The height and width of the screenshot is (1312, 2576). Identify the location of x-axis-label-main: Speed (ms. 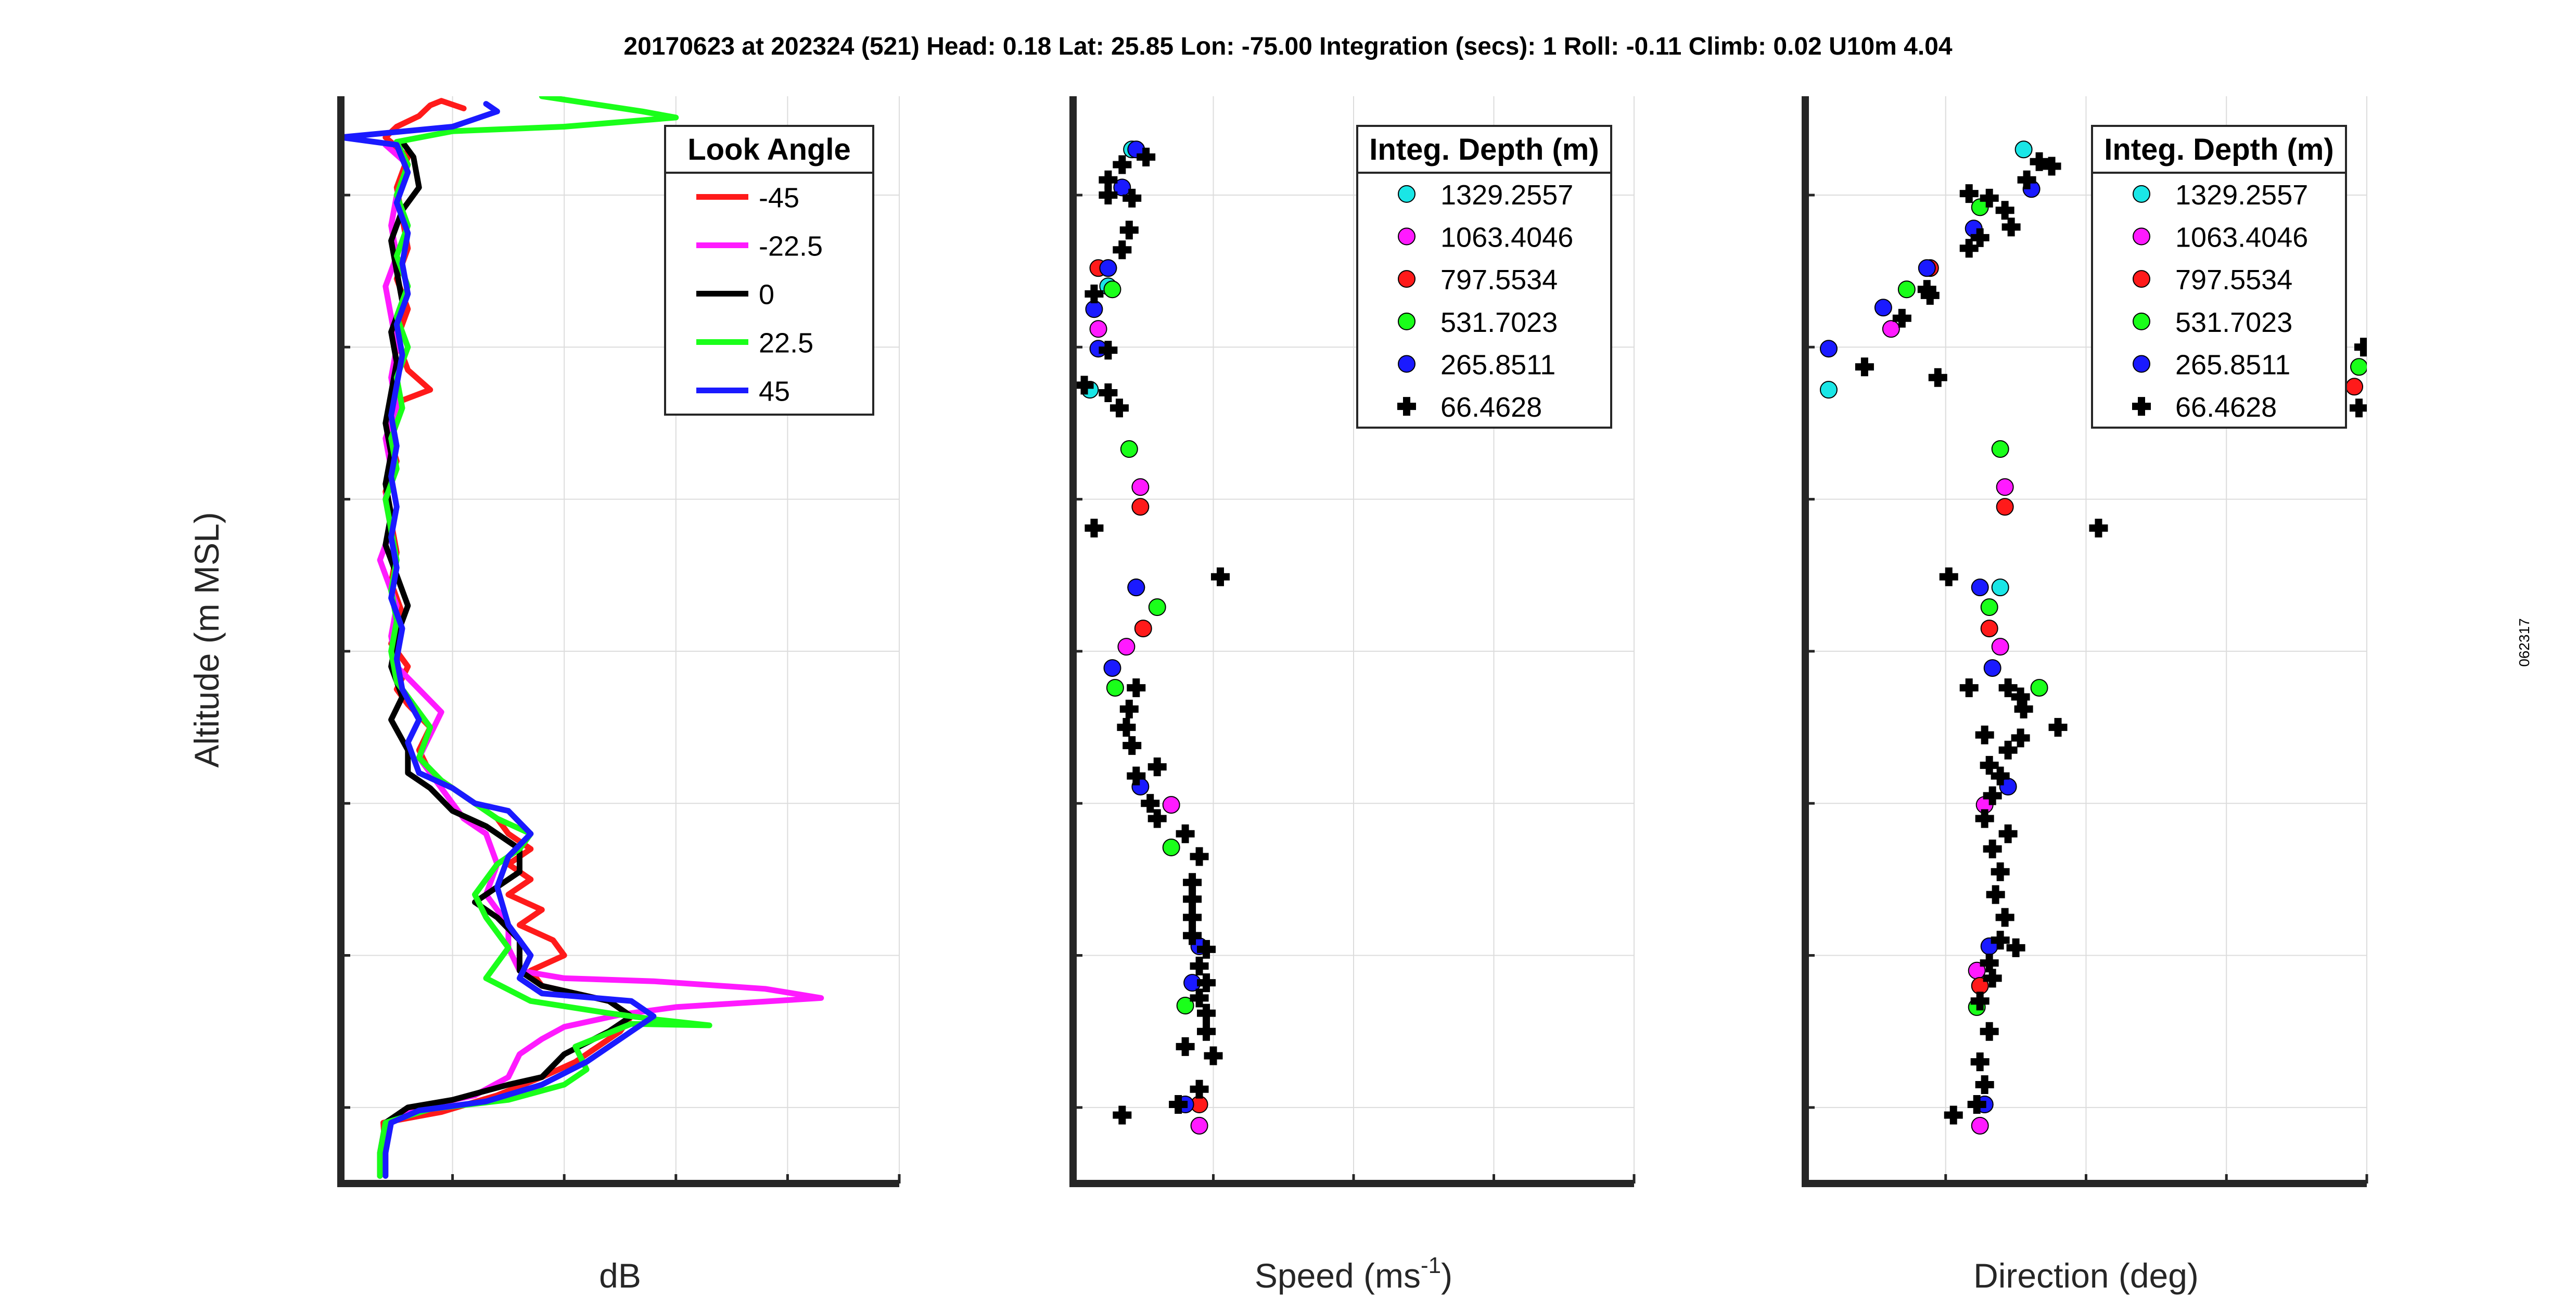
(1338, 1276).